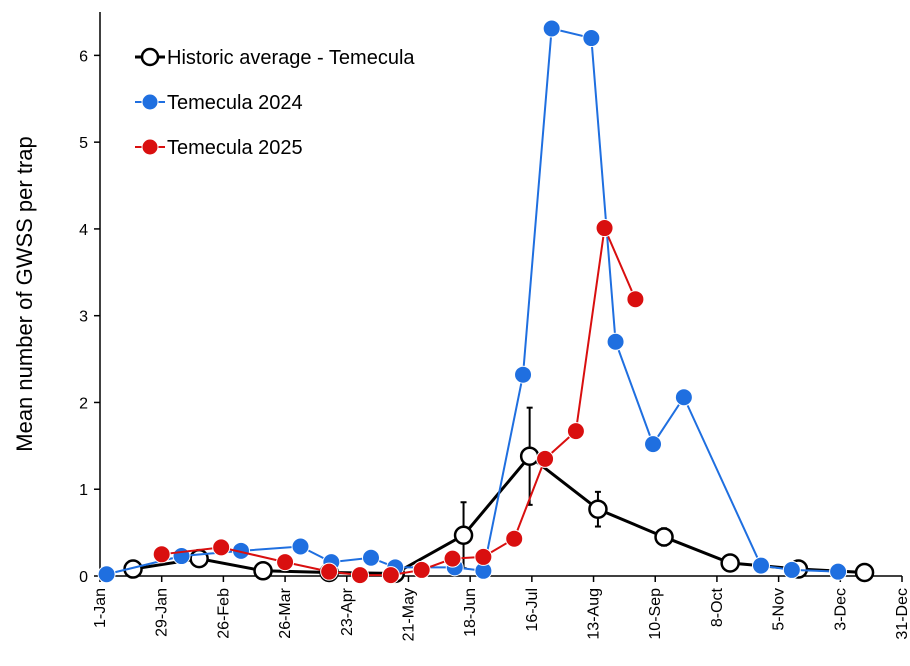 The image size is (910, 666). I want to click on y-tick-label: 3, so click(83, 317).